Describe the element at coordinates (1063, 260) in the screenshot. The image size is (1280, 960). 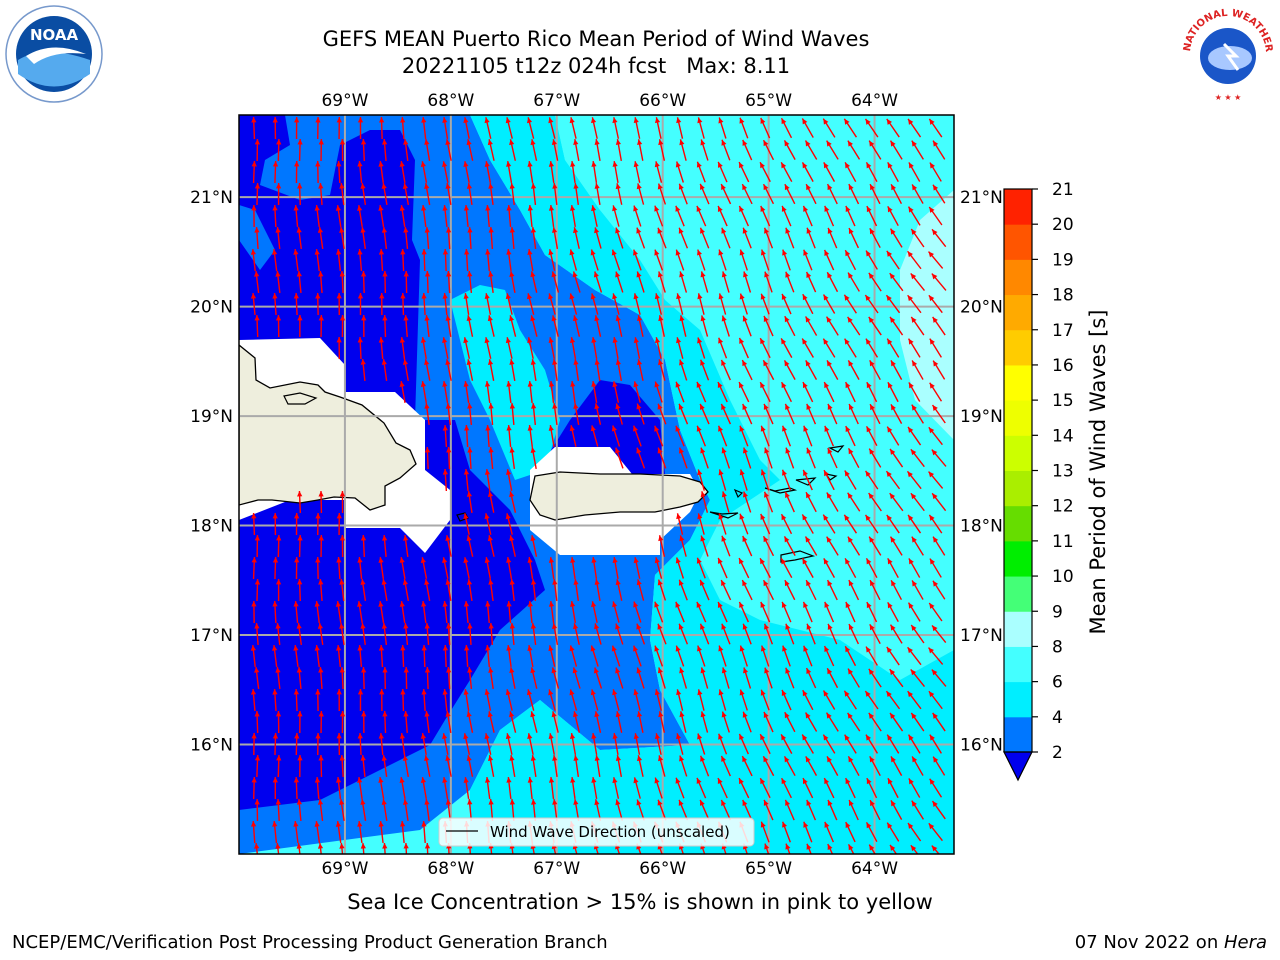
I see `colorbar-tick-label: 19` at that location.